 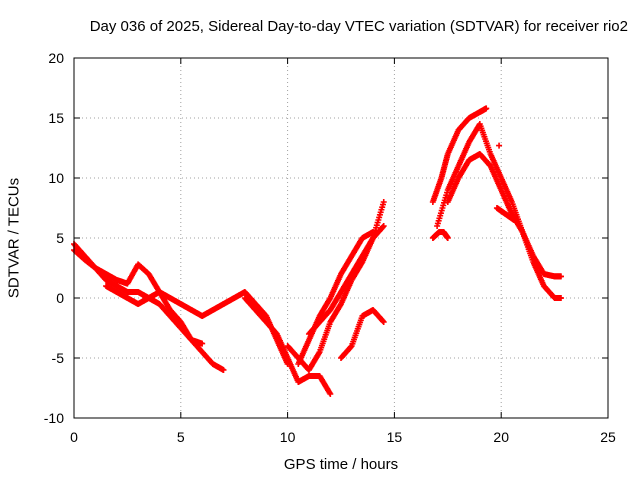 I want to click on y-tick-label: -5, so click(x=58, y=358).